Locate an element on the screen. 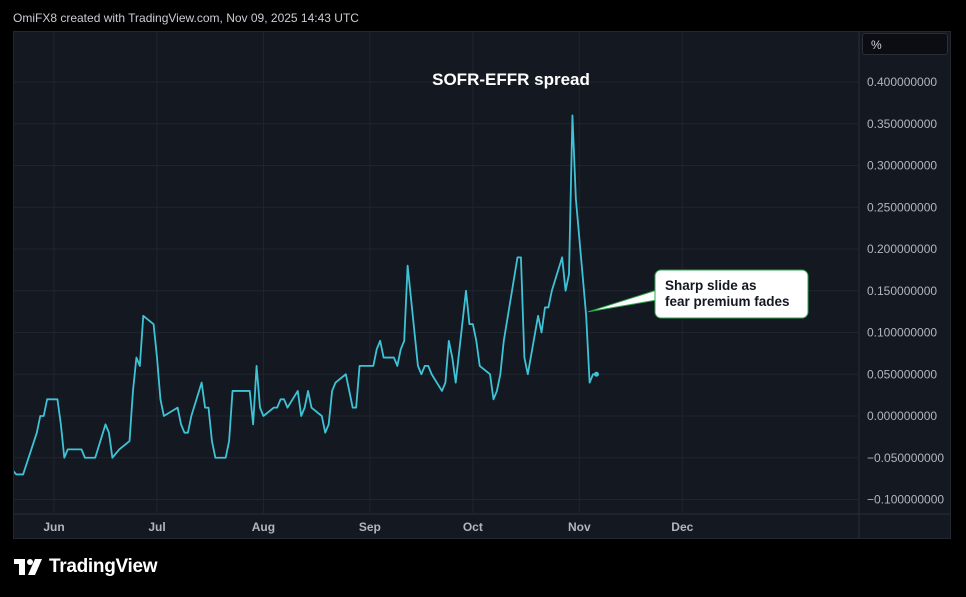 The height and width of the screenshot is (597, 966). y-tick-label: 0.150000000 is located at coordinates (902, 291).